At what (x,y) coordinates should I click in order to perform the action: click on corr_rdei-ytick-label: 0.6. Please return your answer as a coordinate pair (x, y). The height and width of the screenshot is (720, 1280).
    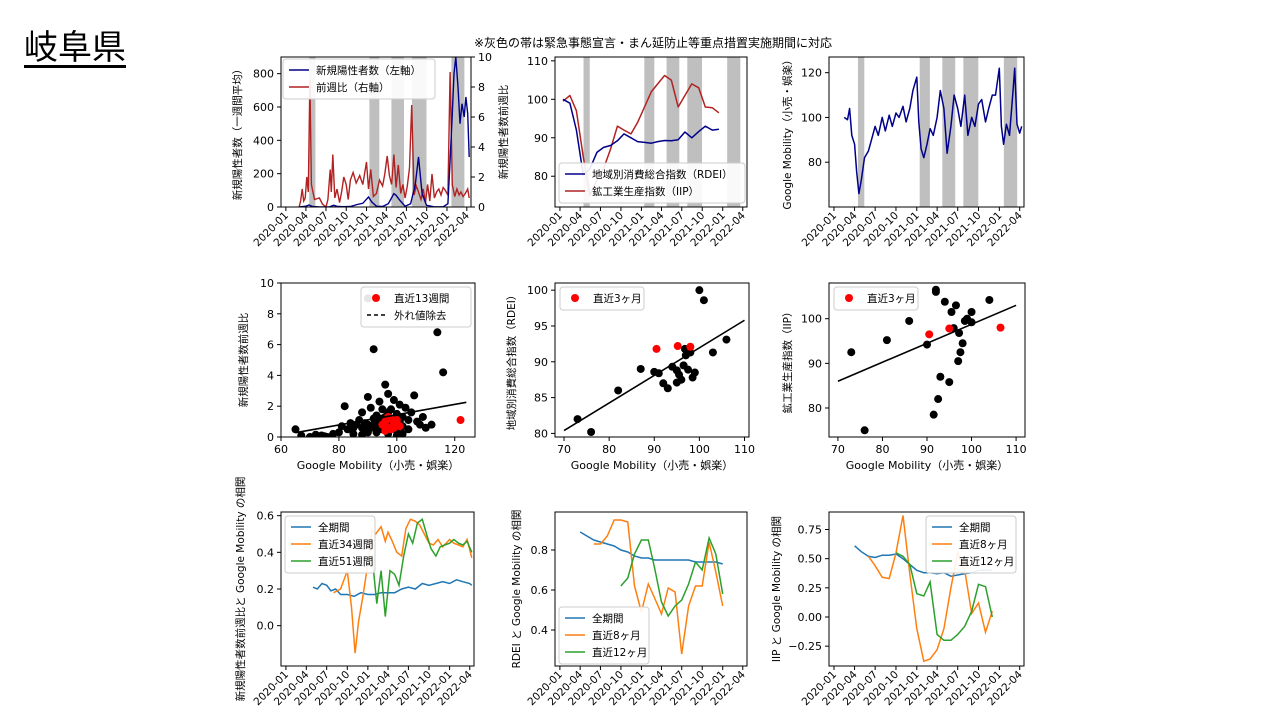
    Looking at the image, I should click on (540, 590).